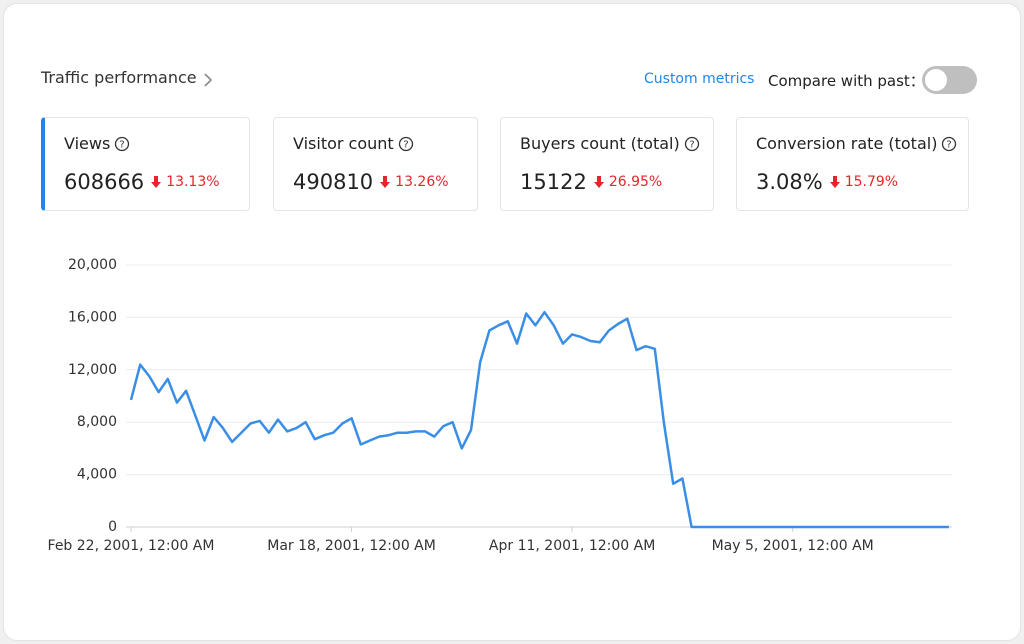 The width and height of the screenshot is (1024, 644). I want to click on metric-change-row: 26.95%, so click(627, 182).